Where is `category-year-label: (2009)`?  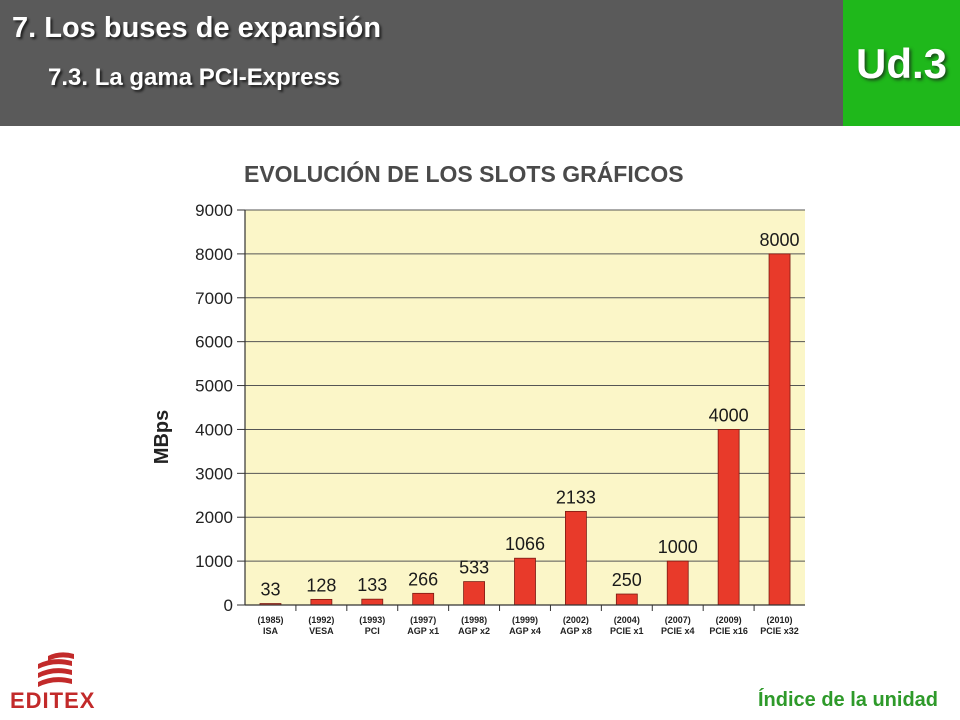
category-year-label: (2009) is located at coordinates (729, 620).